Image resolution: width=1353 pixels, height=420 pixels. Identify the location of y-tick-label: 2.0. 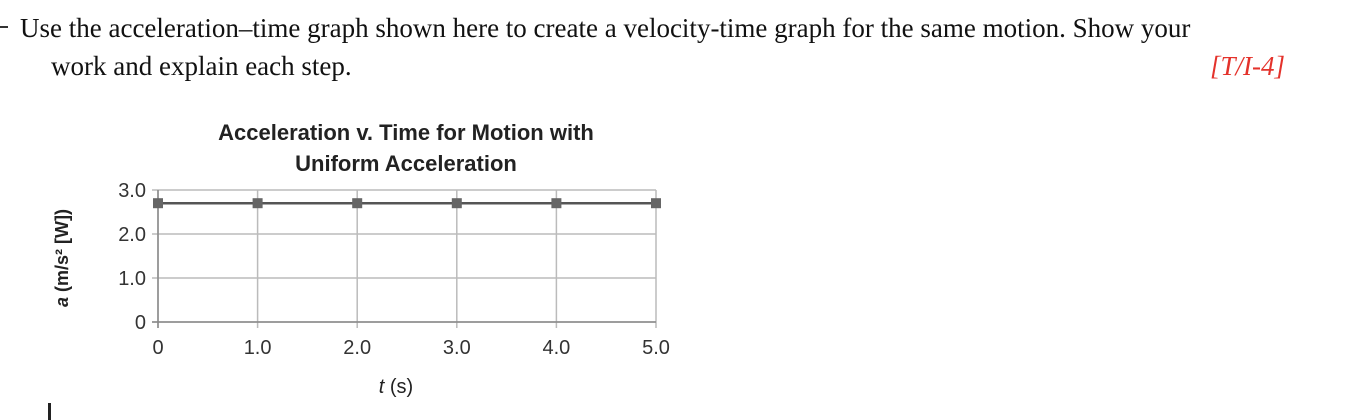
(132, 235).